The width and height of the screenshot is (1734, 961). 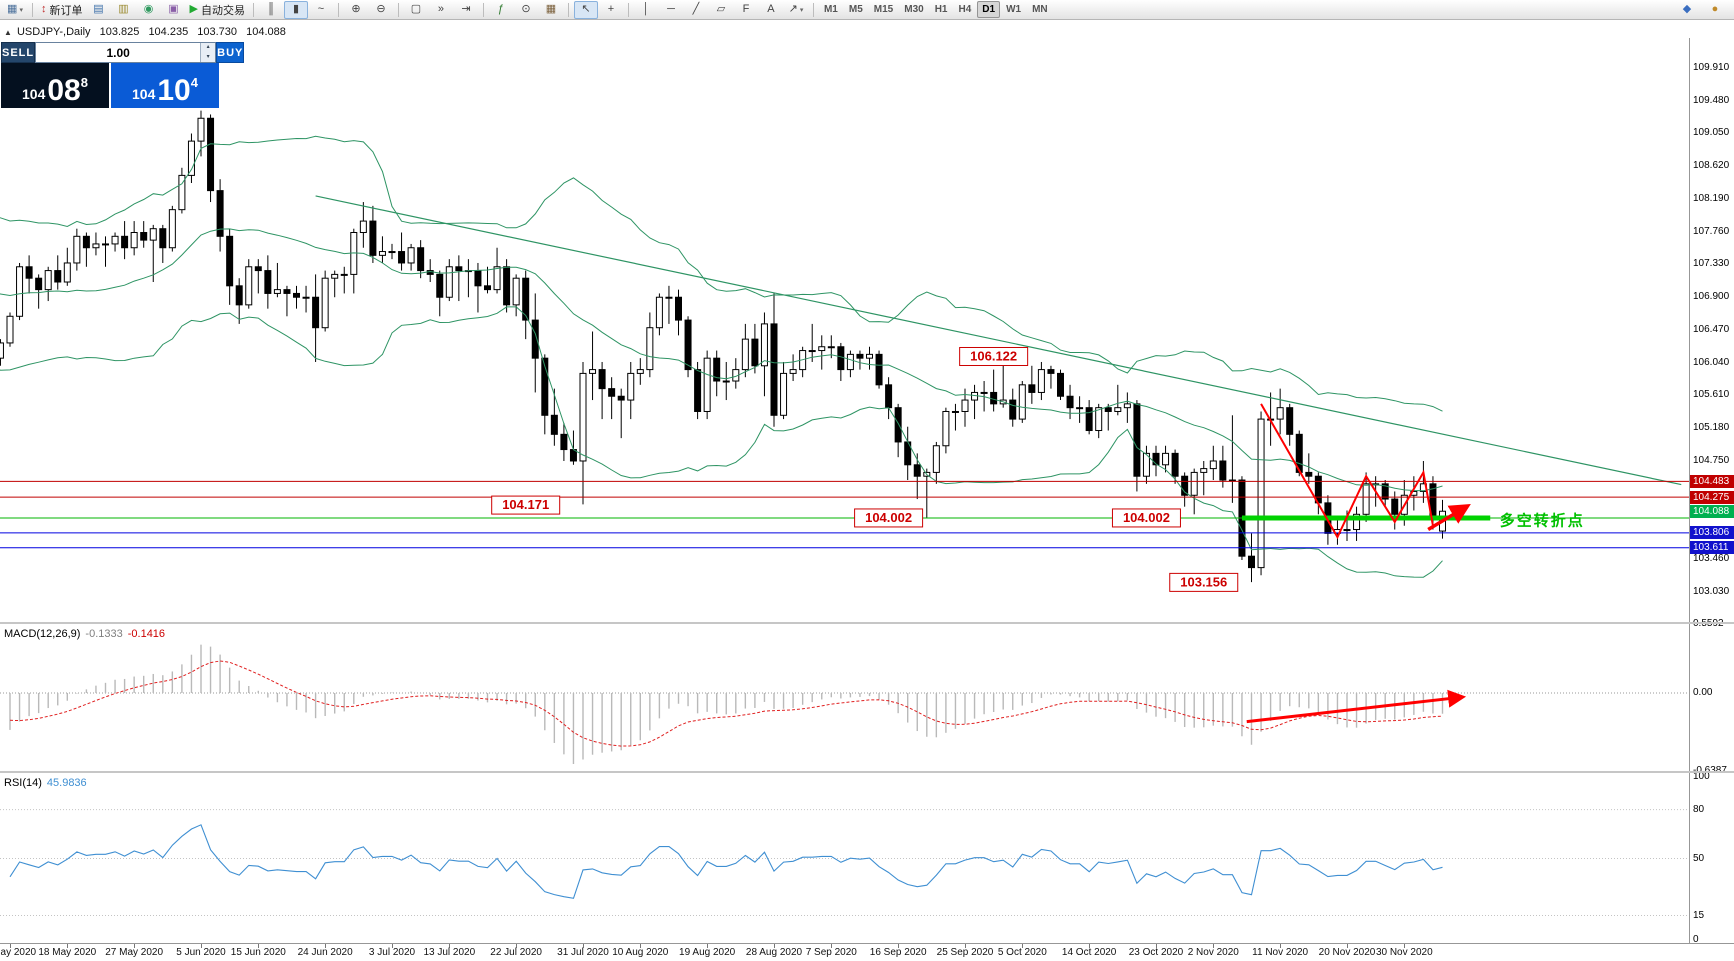 What do you see at coordinates (118, 52) in the screenshot?
I see `volume-input` at bounding box center [118, 52].